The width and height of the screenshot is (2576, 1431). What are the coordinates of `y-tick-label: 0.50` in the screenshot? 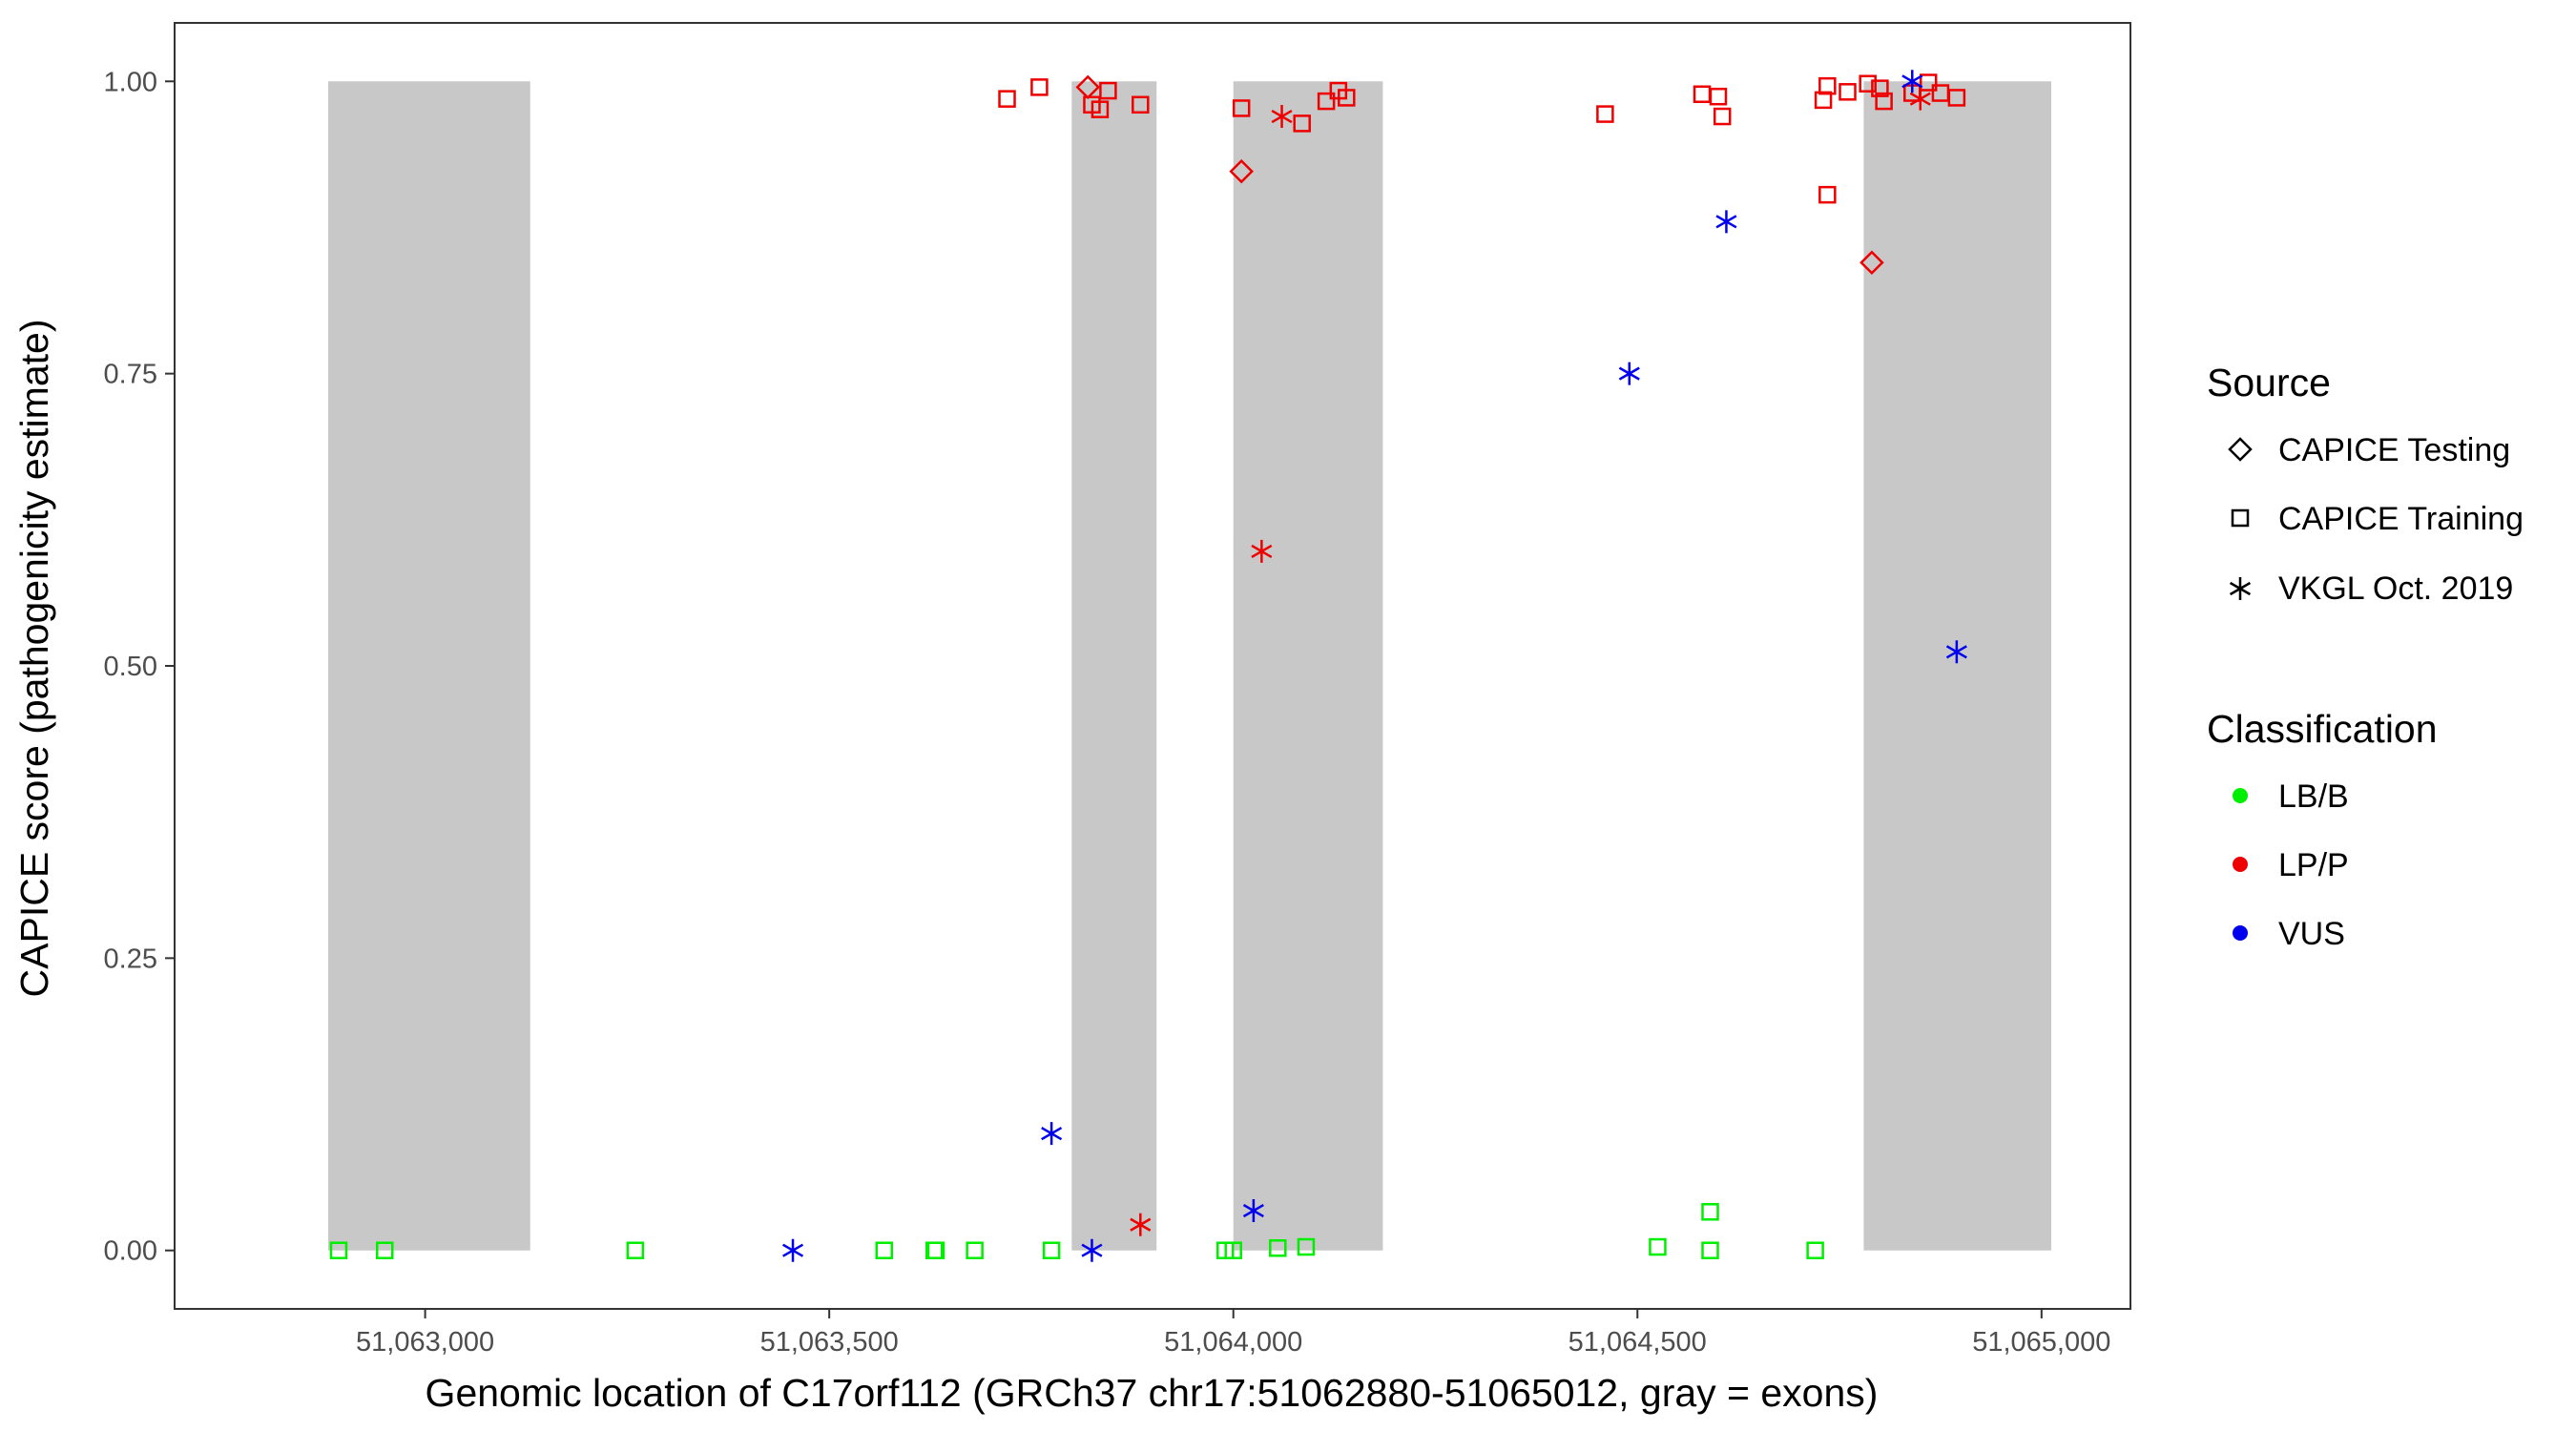 It's located at (130, 667).